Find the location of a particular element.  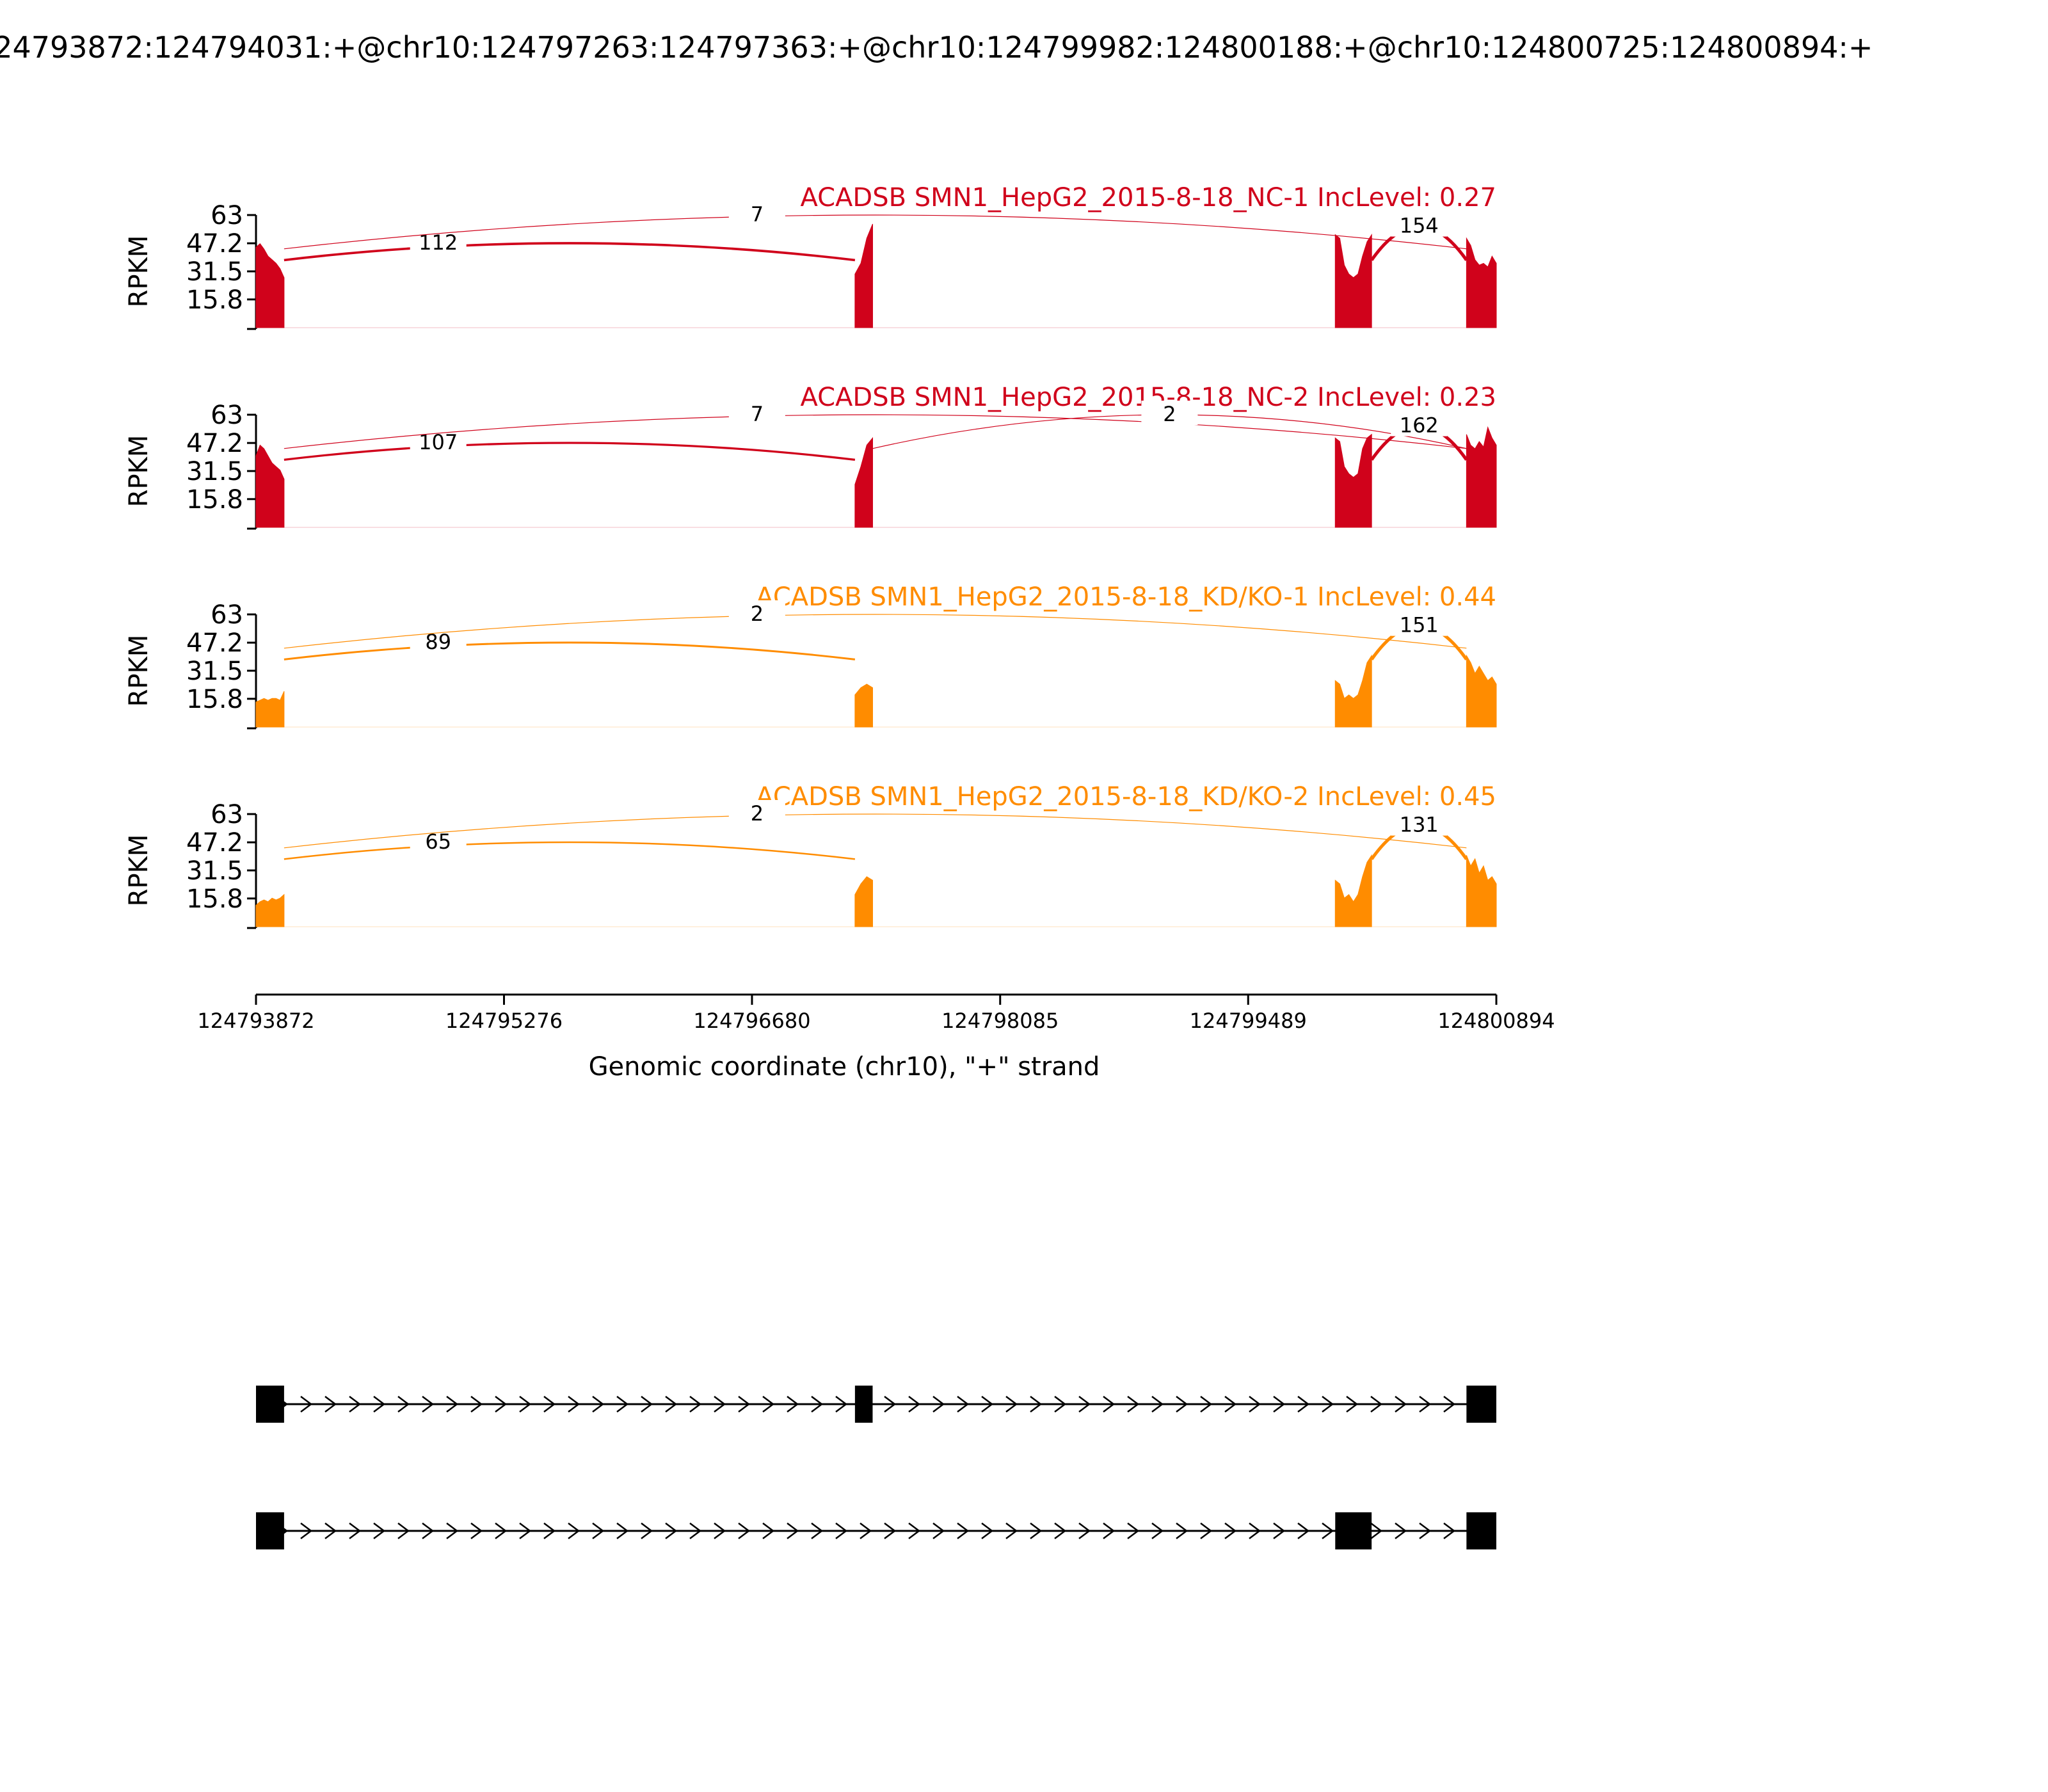

x-tick-label: 124799489 is located at coordinates (1248, 1021).